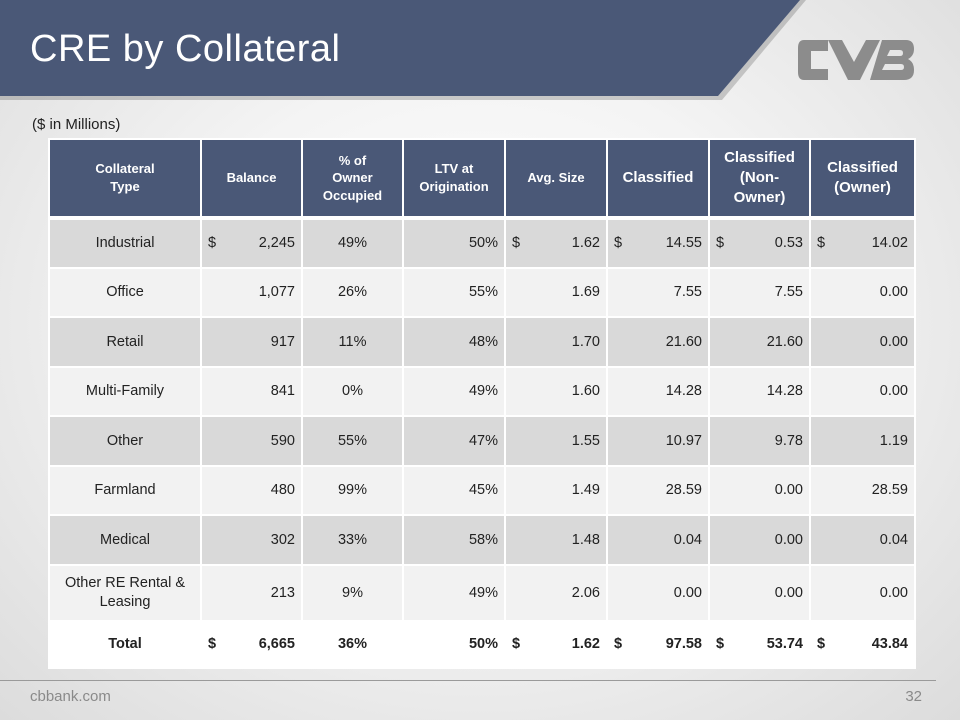 This screenshot has height=720, width=960. I want to click on table-cell: 11%, so click(352, 342).